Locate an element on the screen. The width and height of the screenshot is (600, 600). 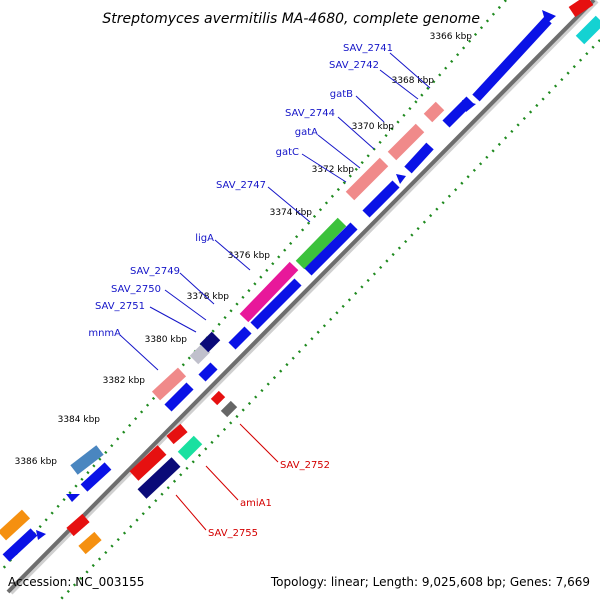
gene-label-sav-2755: SAV_2755 is located at coordinates (233, 533).